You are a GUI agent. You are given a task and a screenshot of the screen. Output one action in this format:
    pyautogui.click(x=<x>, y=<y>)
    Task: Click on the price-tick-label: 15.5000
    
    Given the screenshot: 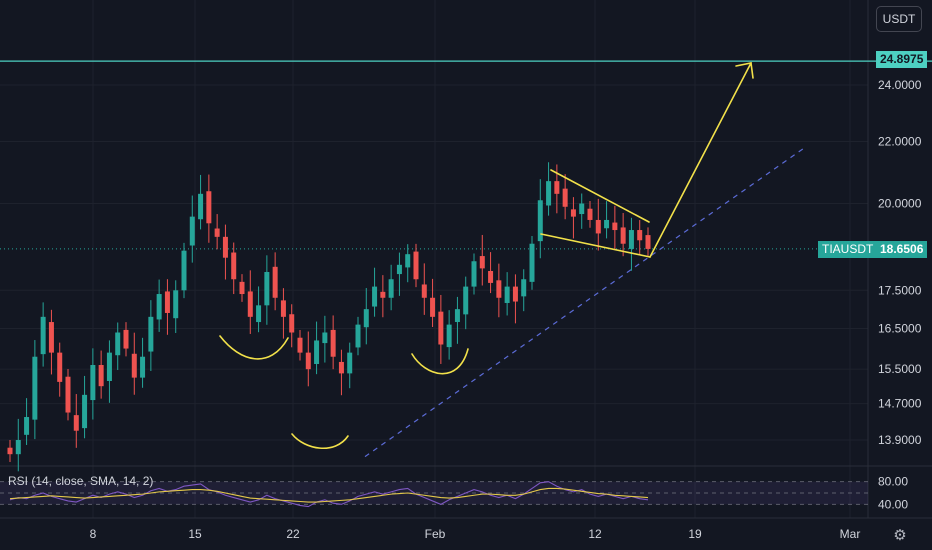 What is the action you would take?
    pyautogui.click(x=900, y=369)
    